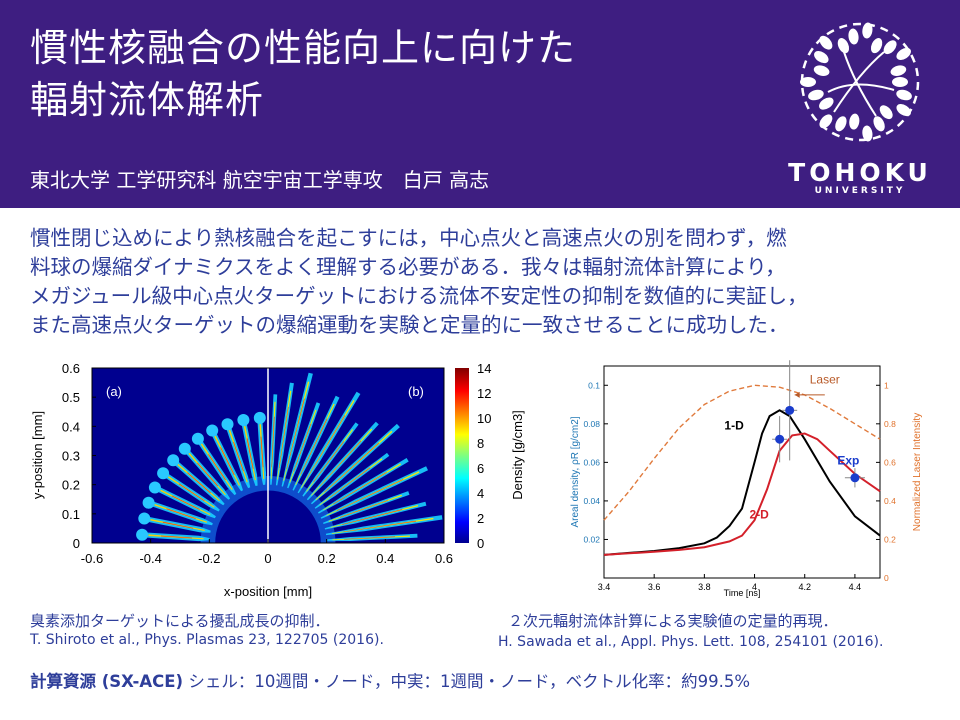 The height and width of the screenshot is (720, 960). I want to click on series-line-1-d, so click(742, 482).